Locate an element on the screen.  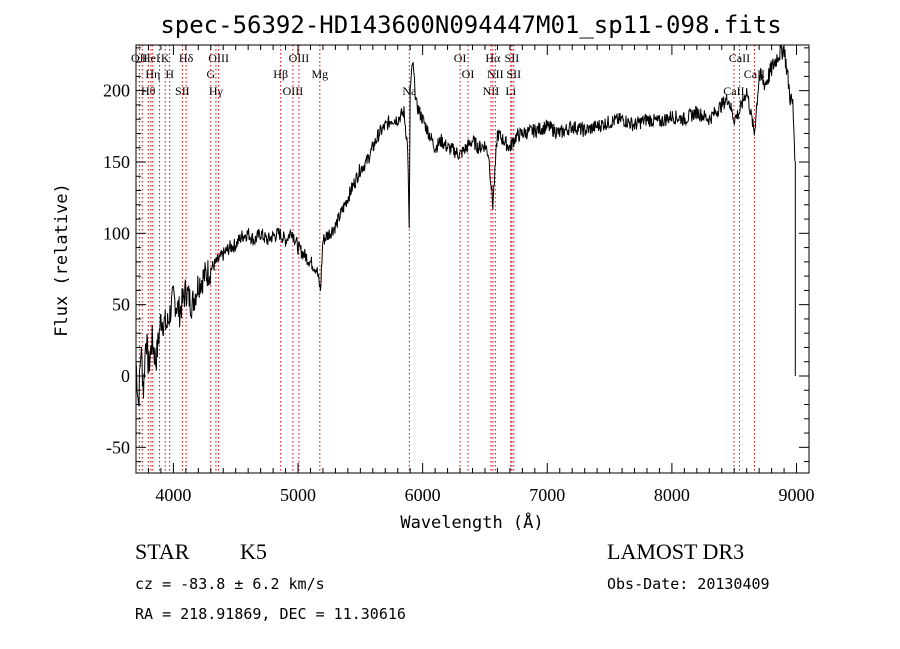
line-marker-label: Hθ is located at coordinates (148, 91).